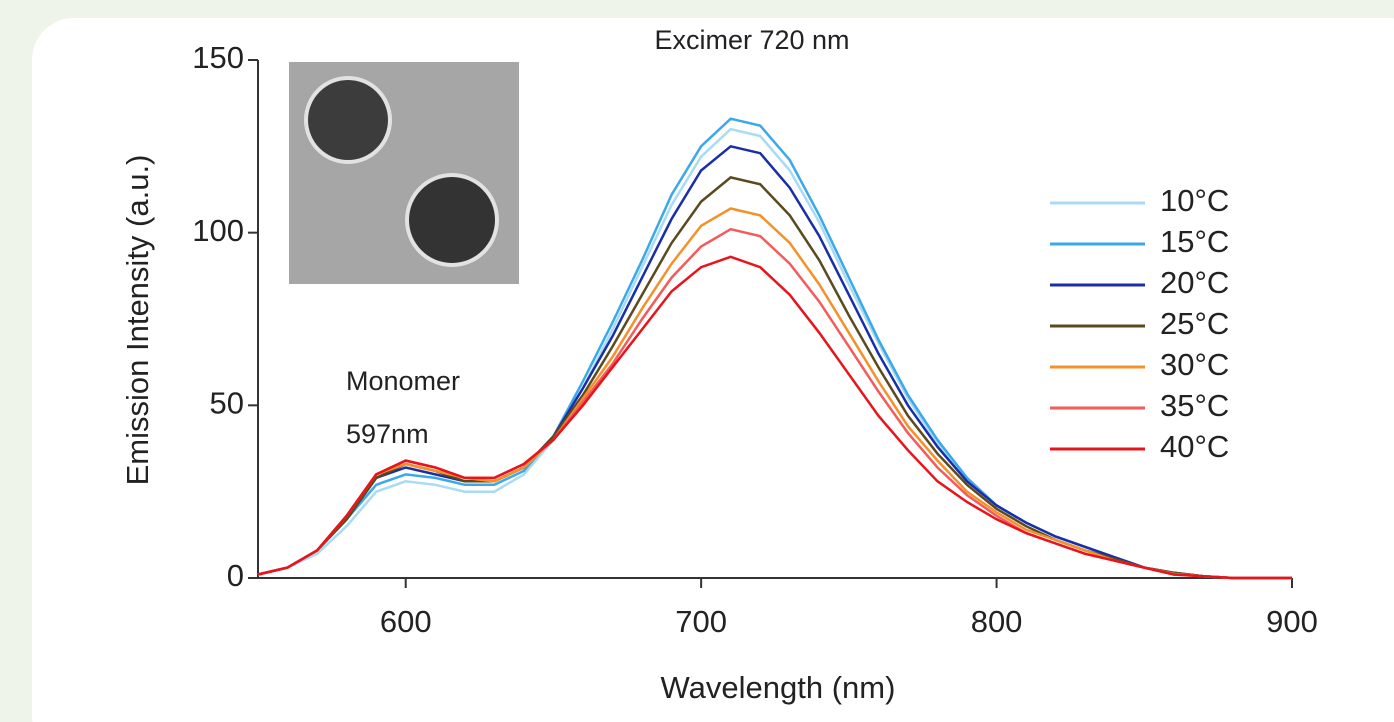  Describe the element at coordinates (387, 434) in the screenshot. I see `annotation: 597nm` at that location.